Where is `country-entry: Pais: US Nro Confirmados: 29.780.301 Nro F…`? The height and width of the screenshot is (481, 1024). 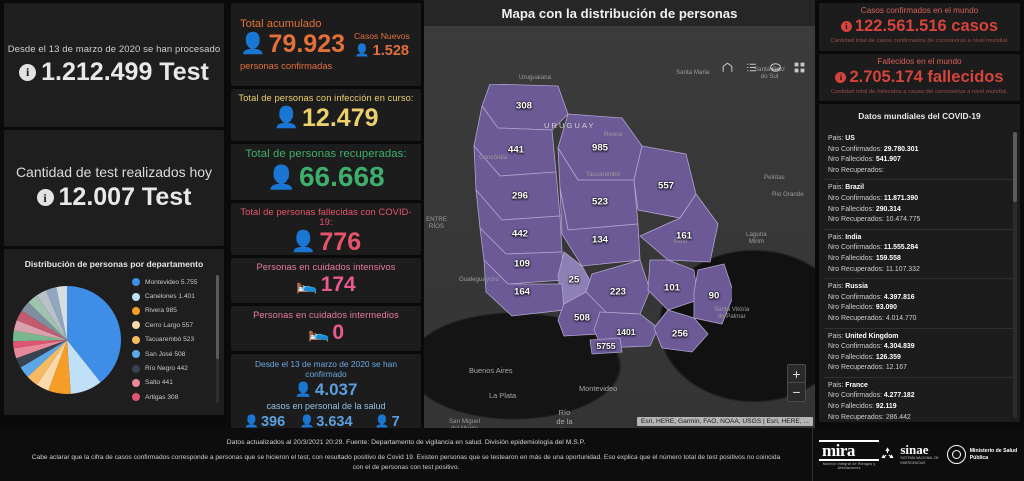
country-entry: Pais: US Nro Confirmados: 29.780.301 Nro F… is located at coordinates (919, 155).